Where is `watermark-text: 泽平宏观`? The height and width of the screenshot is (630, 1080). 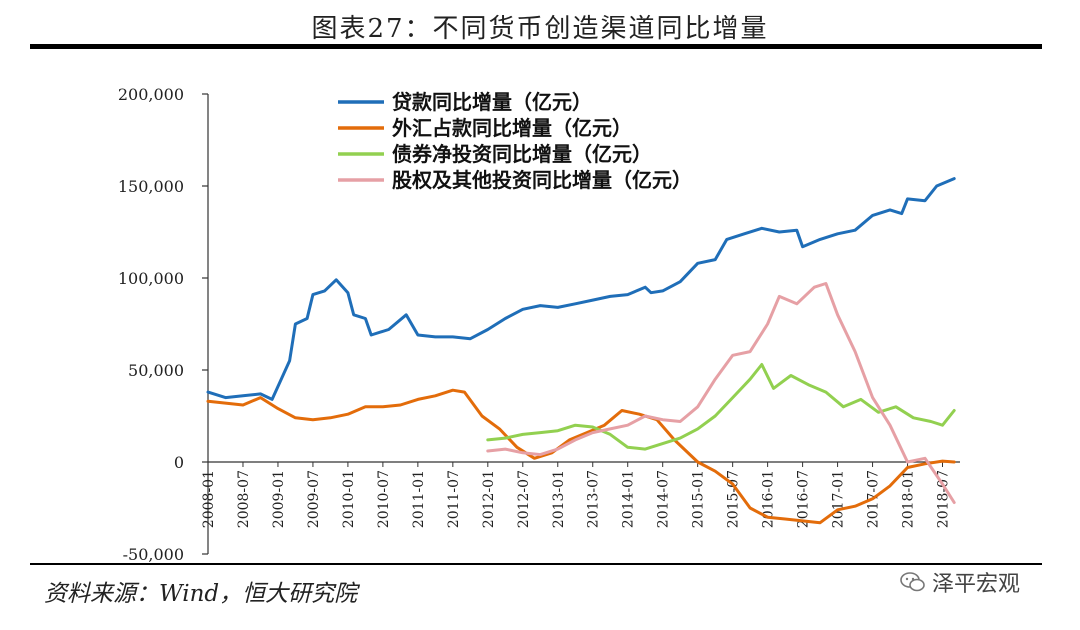 watermark-text: 泽平宏观 is located at coordinates (976, 584).